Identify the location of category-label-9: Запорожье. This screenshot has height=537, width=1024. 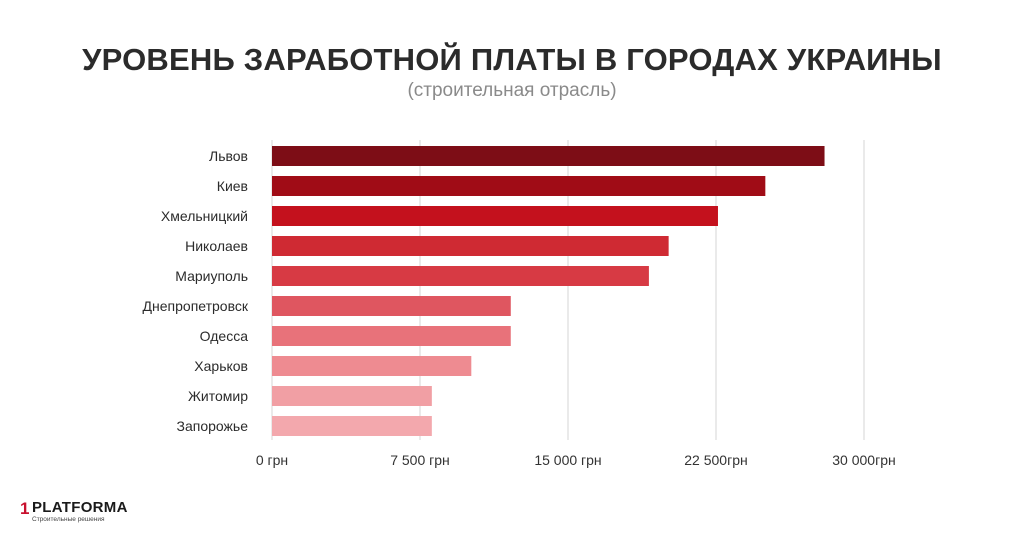
(213, 426).